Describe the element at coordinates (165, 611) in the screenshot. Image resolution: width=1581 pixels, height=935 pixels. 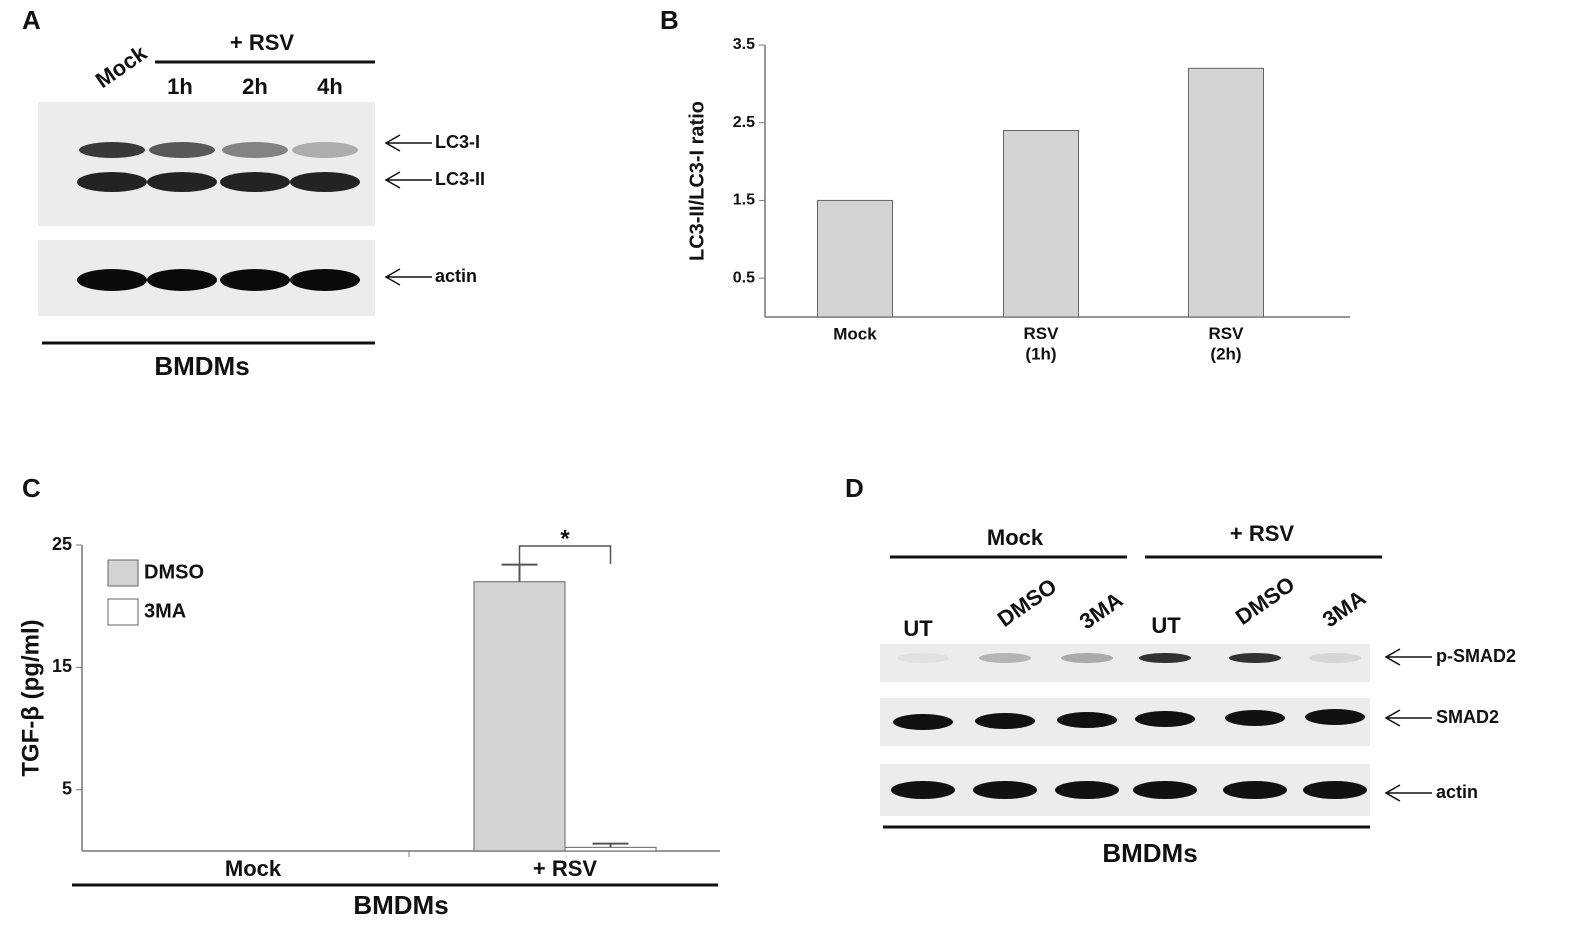
I see `legend-label: 3MA` at that location.